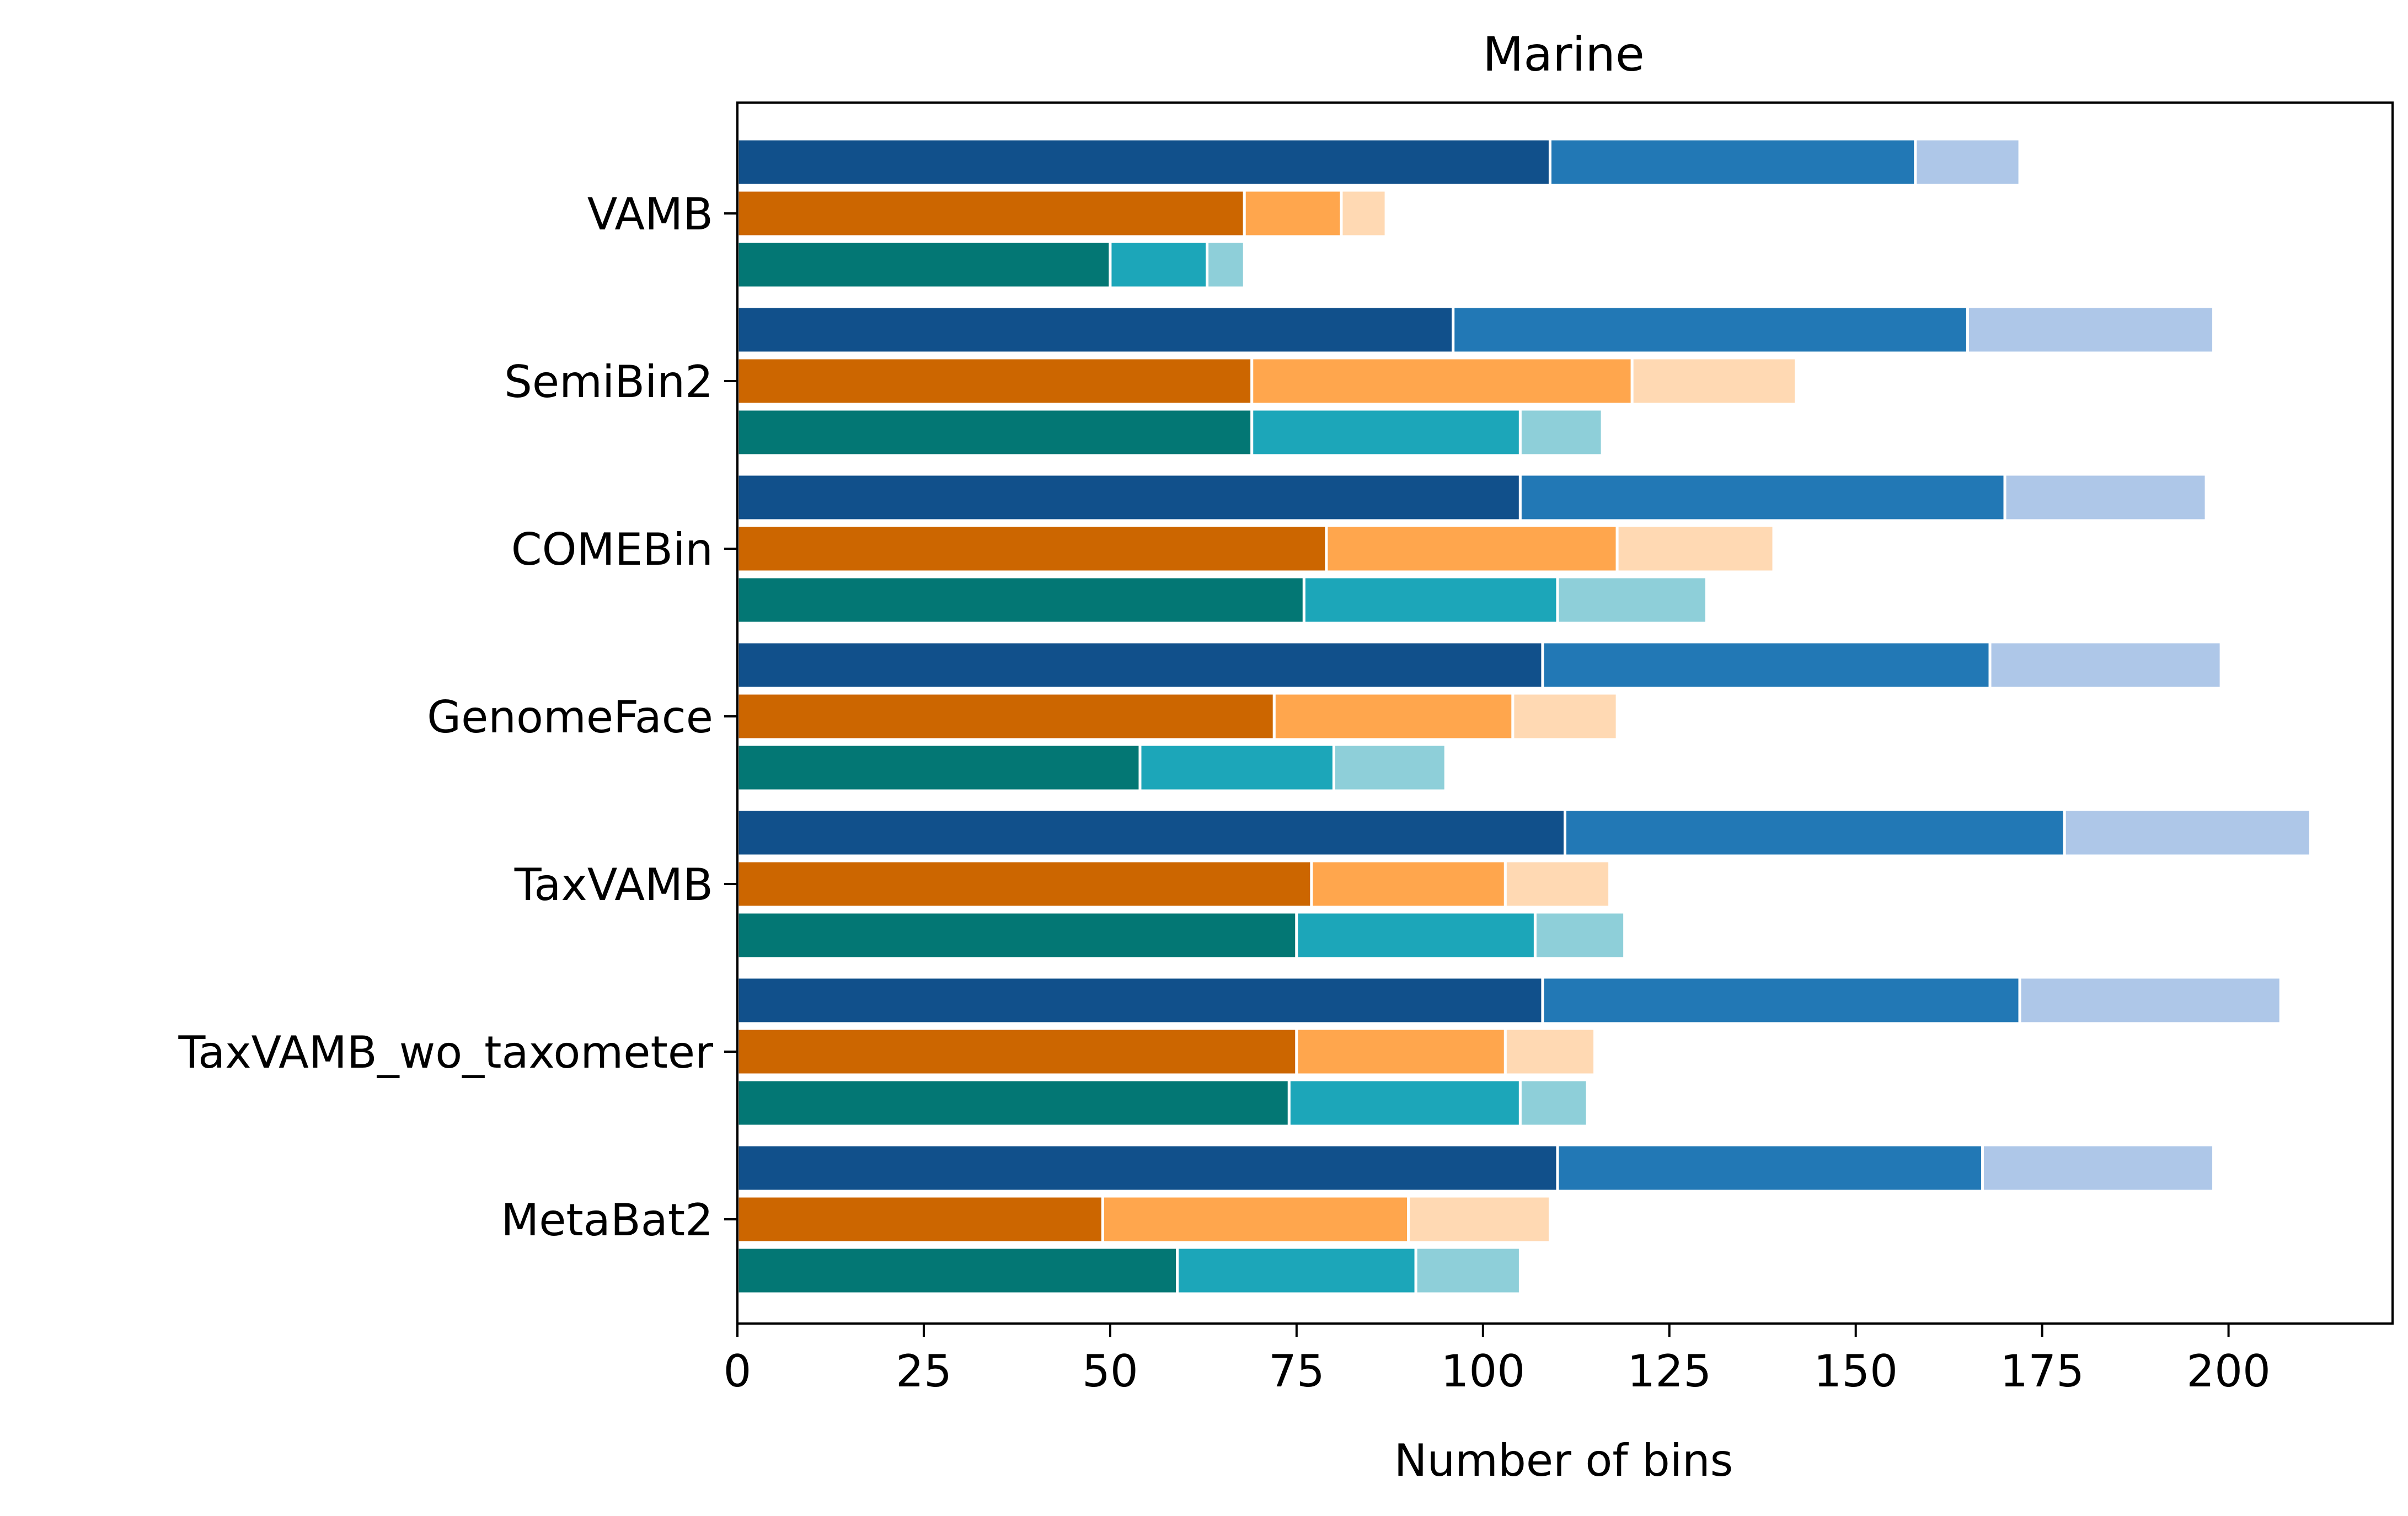 The width and height of the screenshot is (2408, 1516). Describe the element at coordinates (2105, 665) in the screenshot. I see `bar-genomeface-g1-s3` at that location.